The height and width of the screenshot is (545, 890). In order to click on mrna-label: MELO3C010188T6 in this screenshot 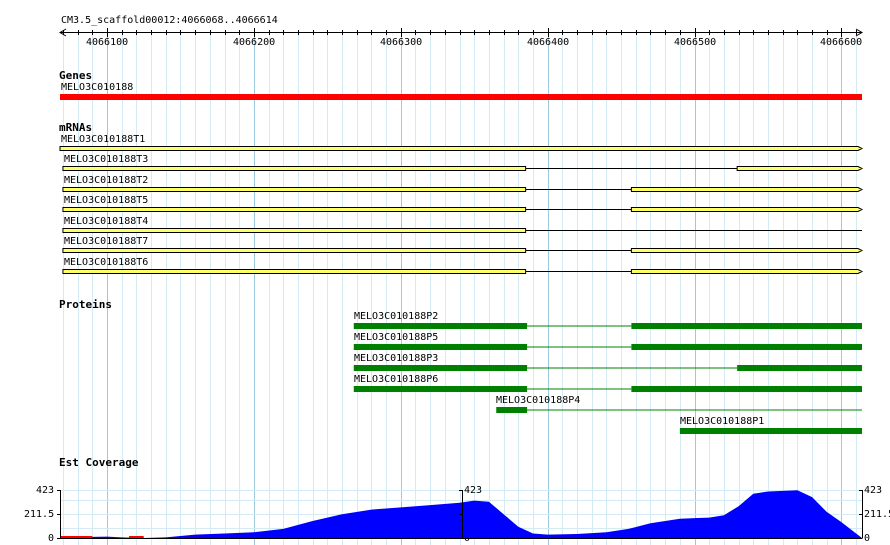, I will do `click(106, 262)`.